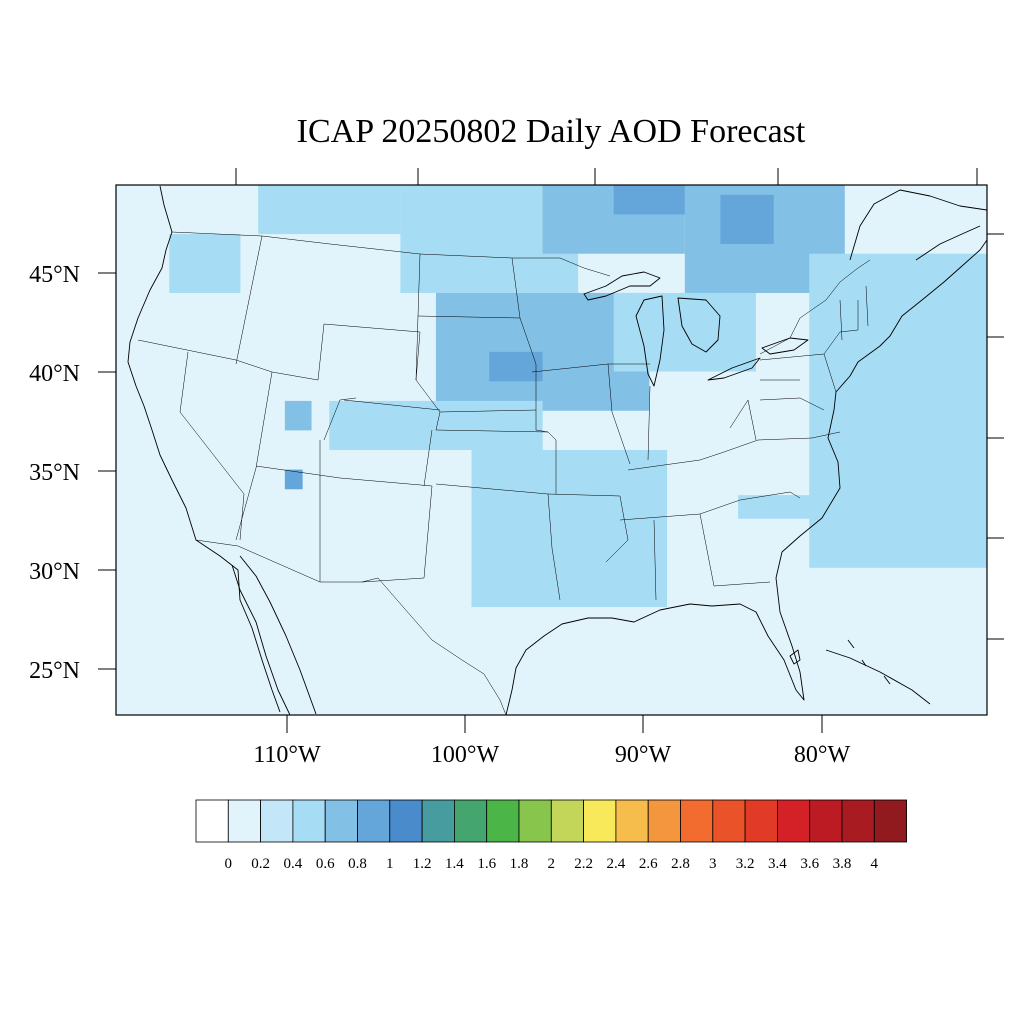 This screenshot has width=1024, height=1024. I want to click on lon-label-100w: 100°W, so click(465, 755).